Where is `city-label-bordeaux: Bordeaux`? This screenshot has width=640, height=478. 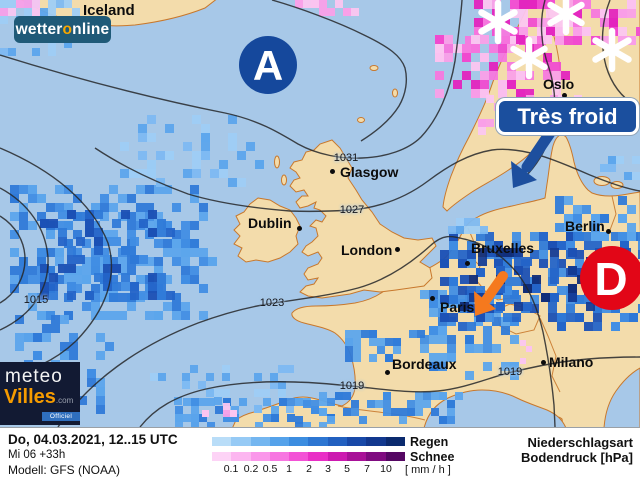
city-label-bordeaux: Bordeaux is located at coordinates (424, 364).